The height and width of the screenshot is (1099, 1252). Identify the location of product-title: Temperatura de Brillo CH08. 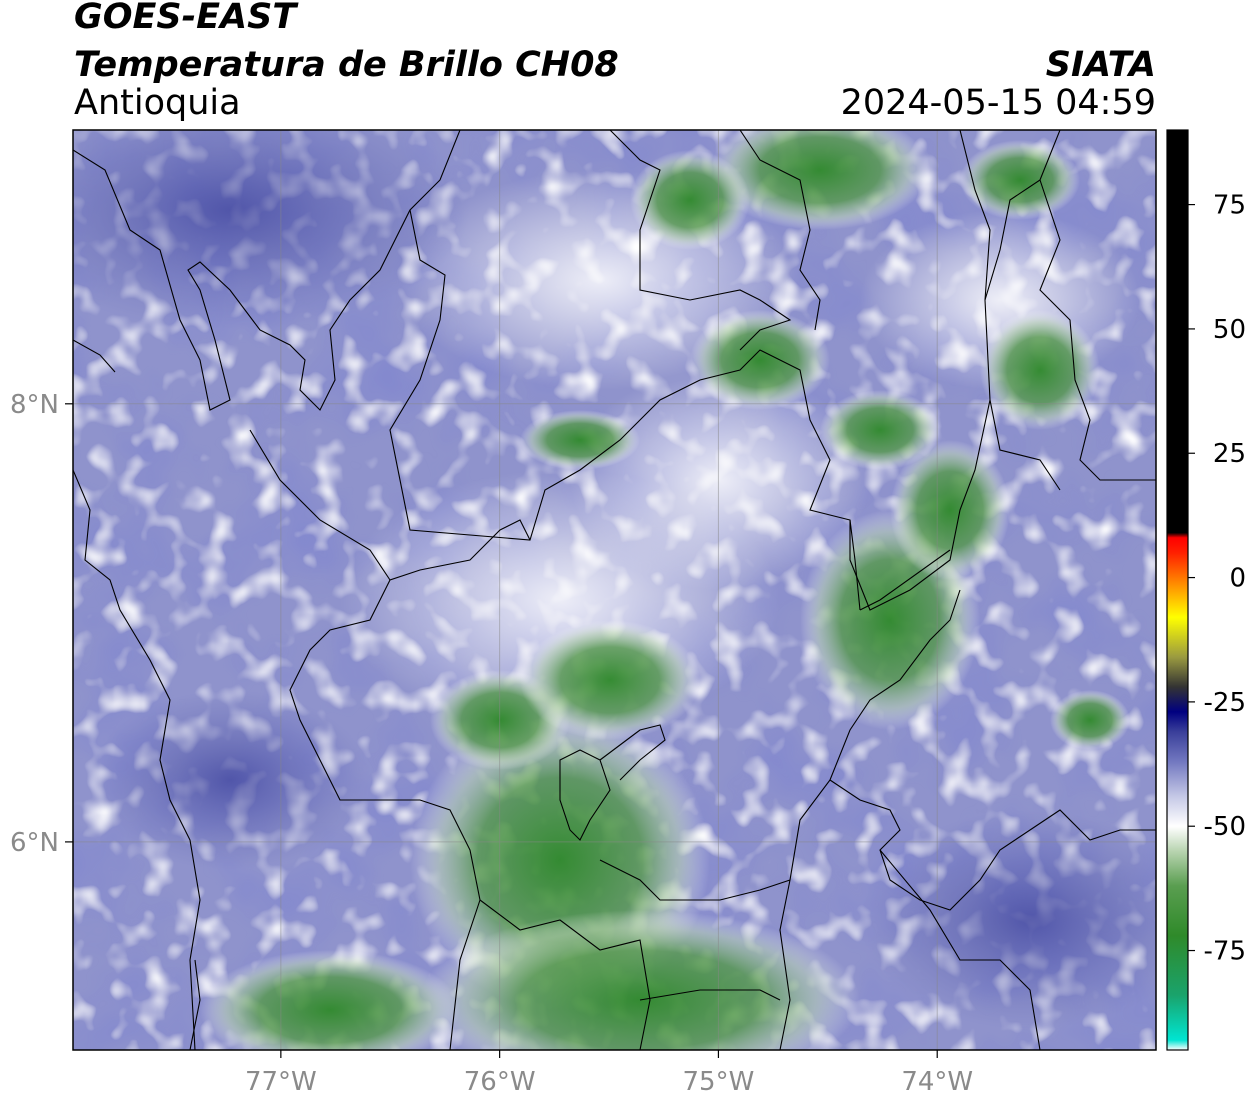
(346, 65).